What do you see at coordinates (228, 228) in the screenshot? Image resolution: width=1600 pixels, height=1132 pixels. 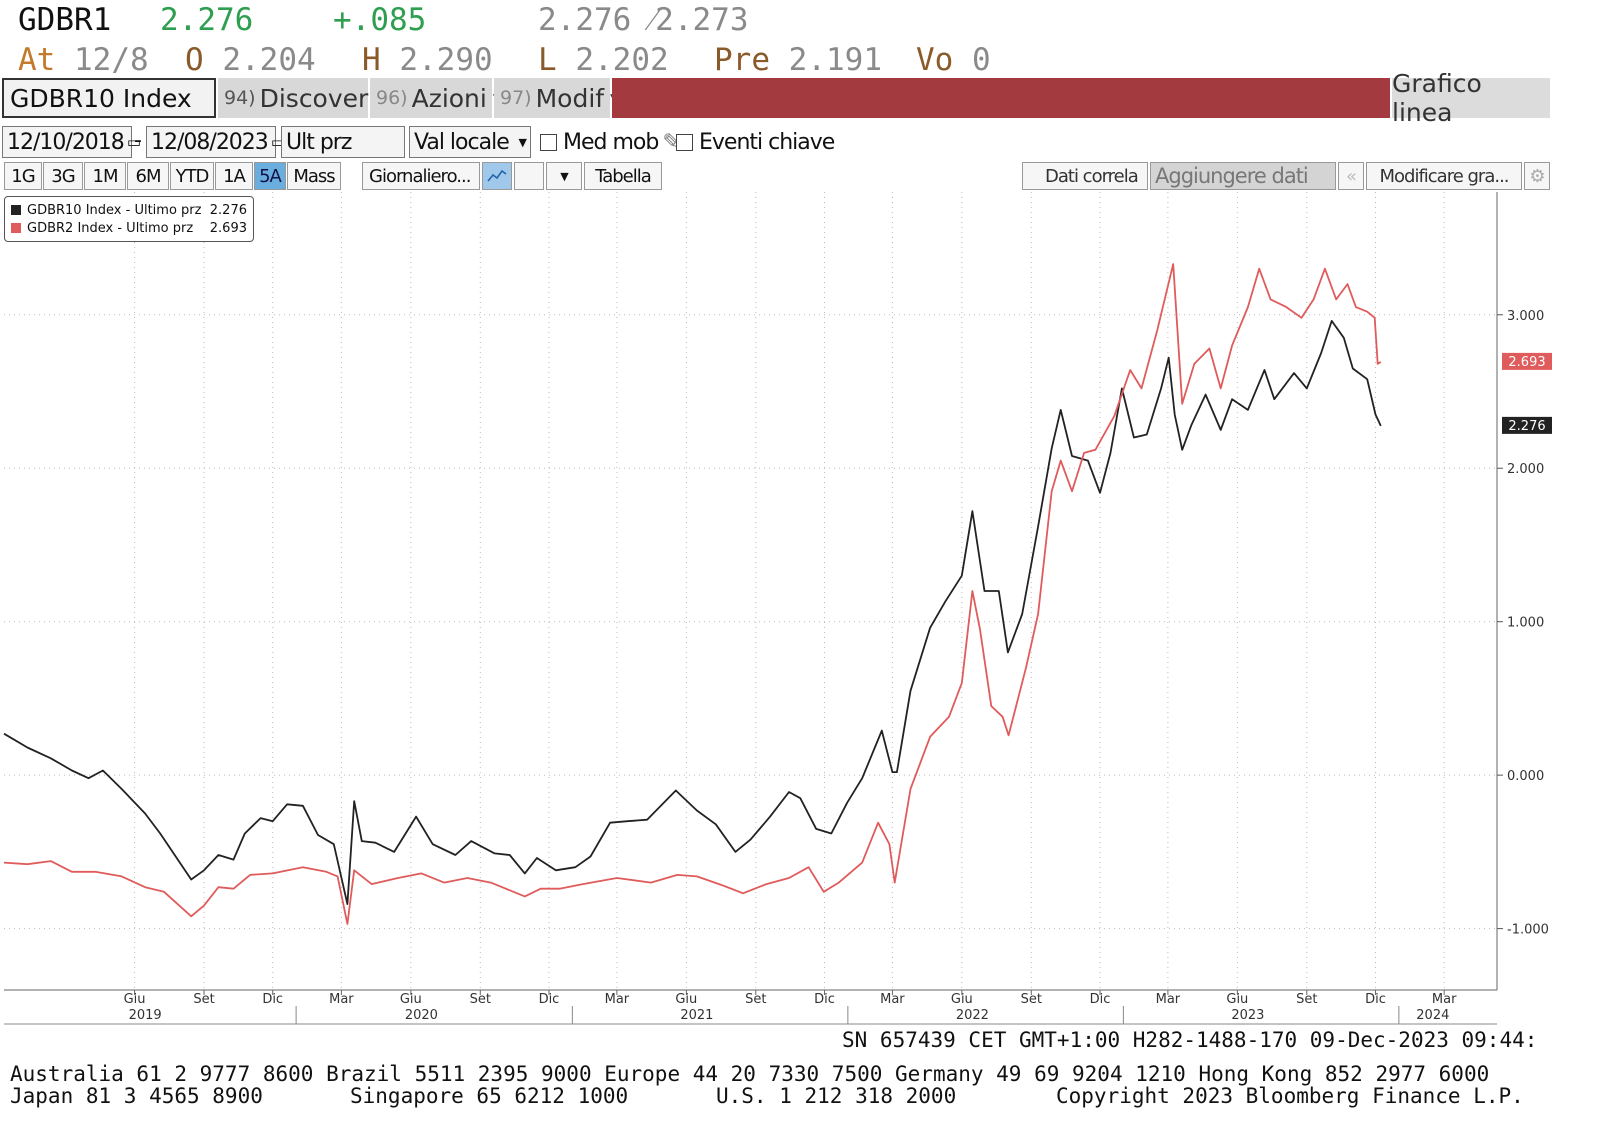 I see `legend-value-gdbr2: 2.693` at bounding box center [228, 228].